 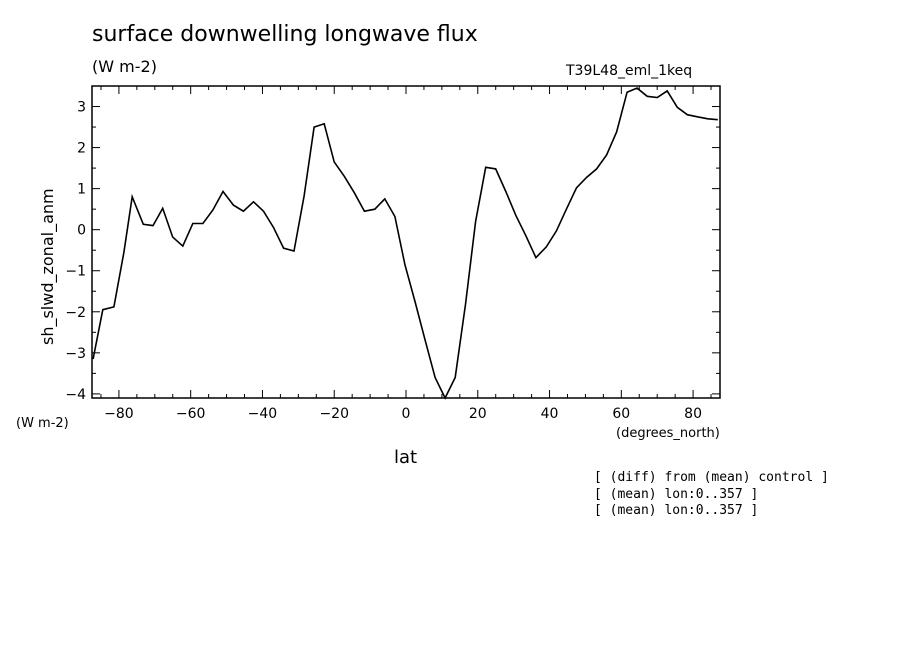 I want to click on y-tick-label: 0, so click(x=81, y=231).